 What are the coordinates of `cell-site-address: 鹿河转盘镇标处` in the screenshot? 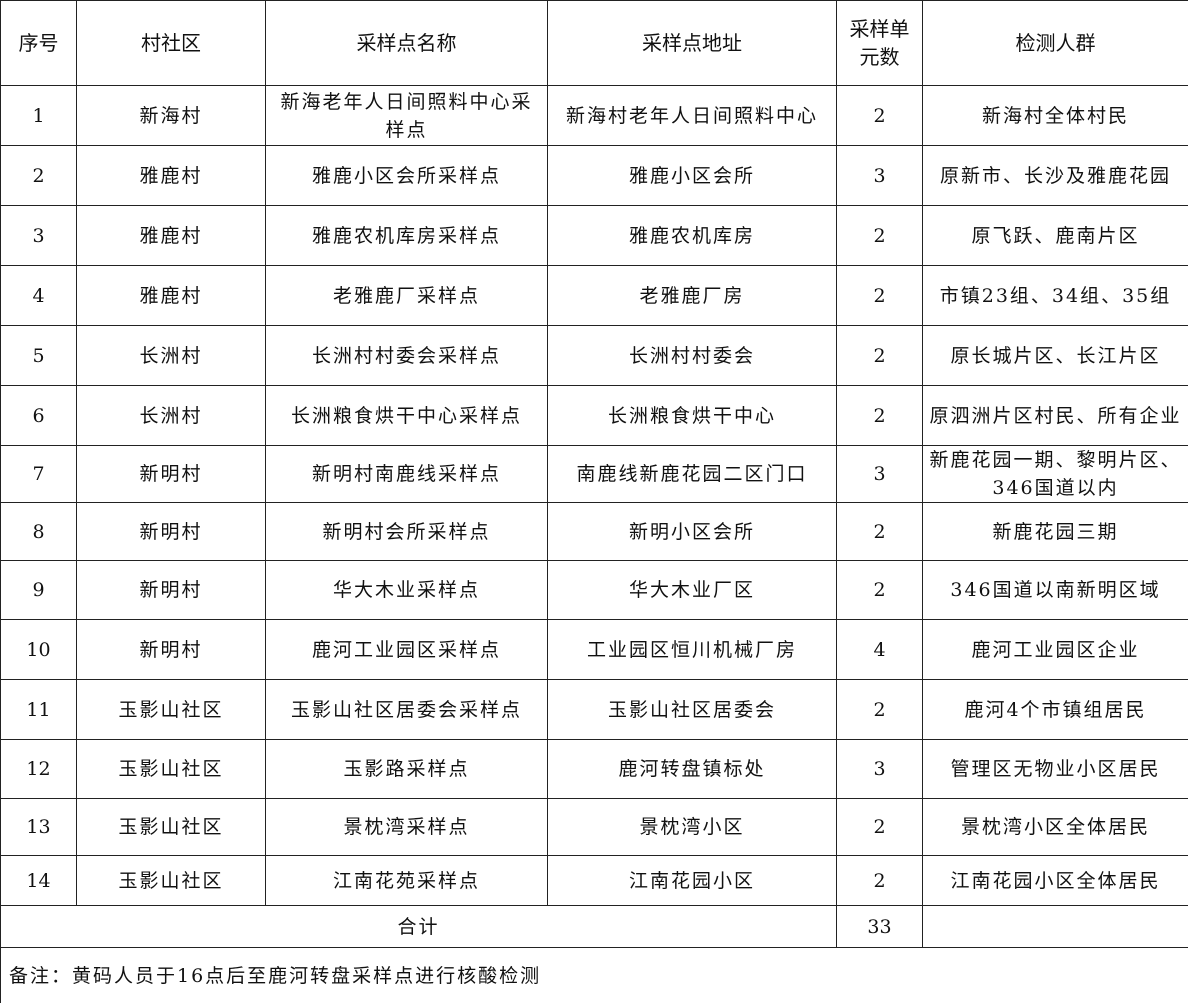 It's located at (692, 769).